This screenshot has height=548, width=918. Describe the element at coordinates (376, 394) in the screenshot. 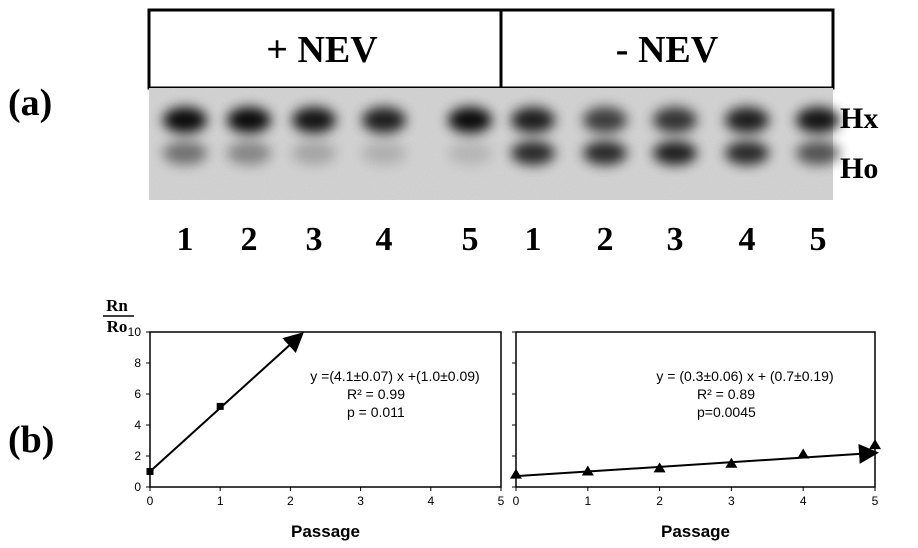

I see `fit-annotation: R² = 0.99` at that location.